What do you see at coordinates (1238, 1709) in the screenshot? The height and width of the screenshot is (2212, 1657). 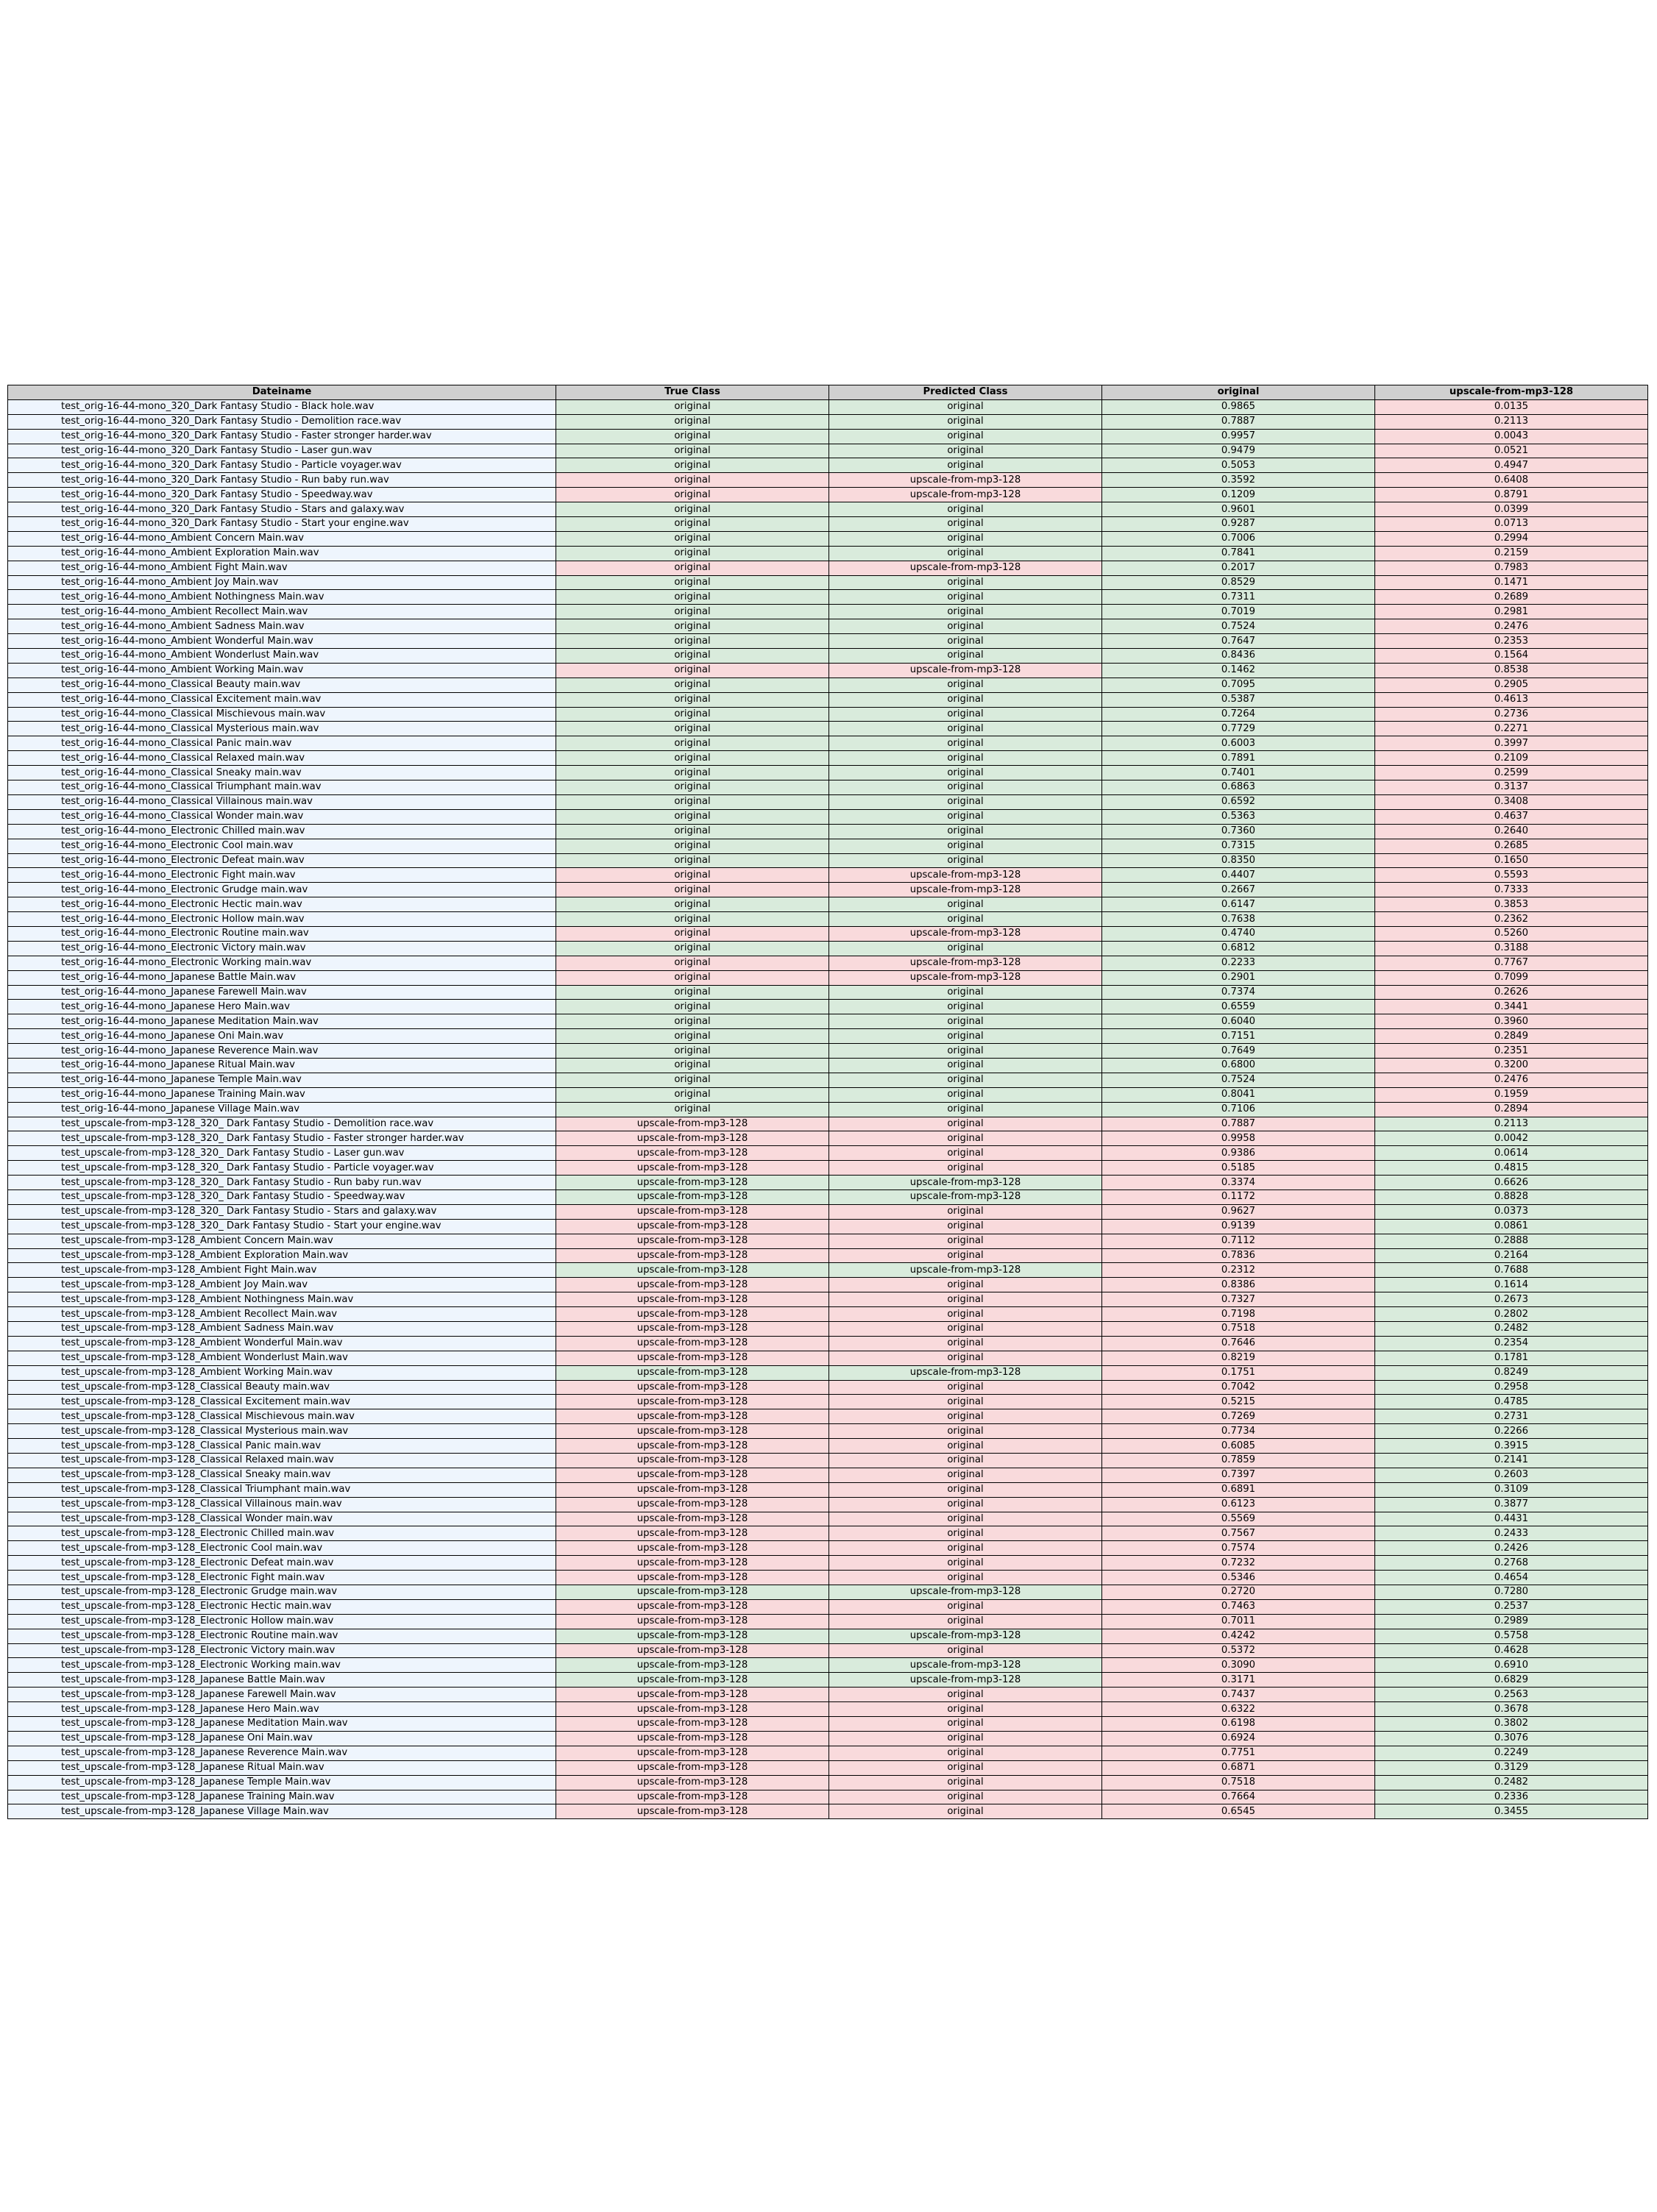 I see `cell-prob-original: 0.6322` at bounding box center [1238, 1709].